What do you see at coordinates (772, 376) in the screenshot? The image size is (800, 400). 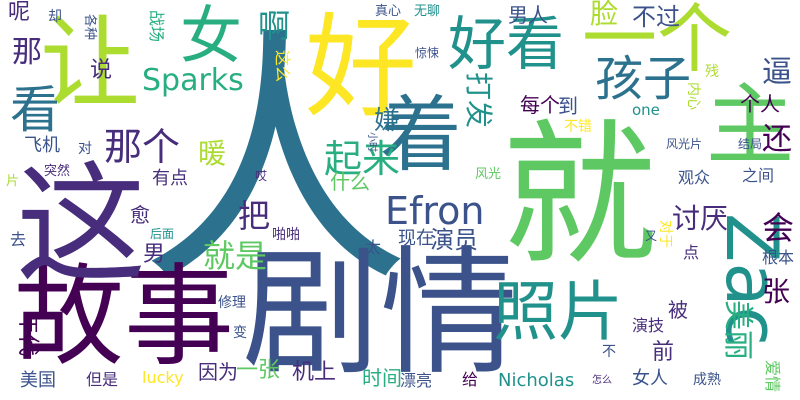 I see `word-aiqing: 爱情` at bounding box center [772, 376].